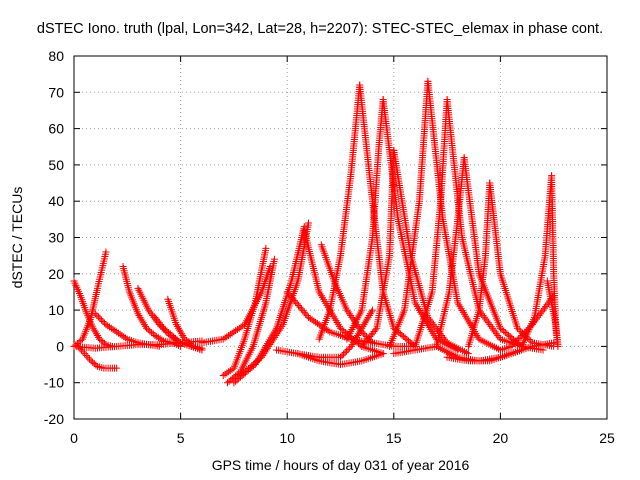  I want to click on y-tick-label: 30, so click(56, 238).